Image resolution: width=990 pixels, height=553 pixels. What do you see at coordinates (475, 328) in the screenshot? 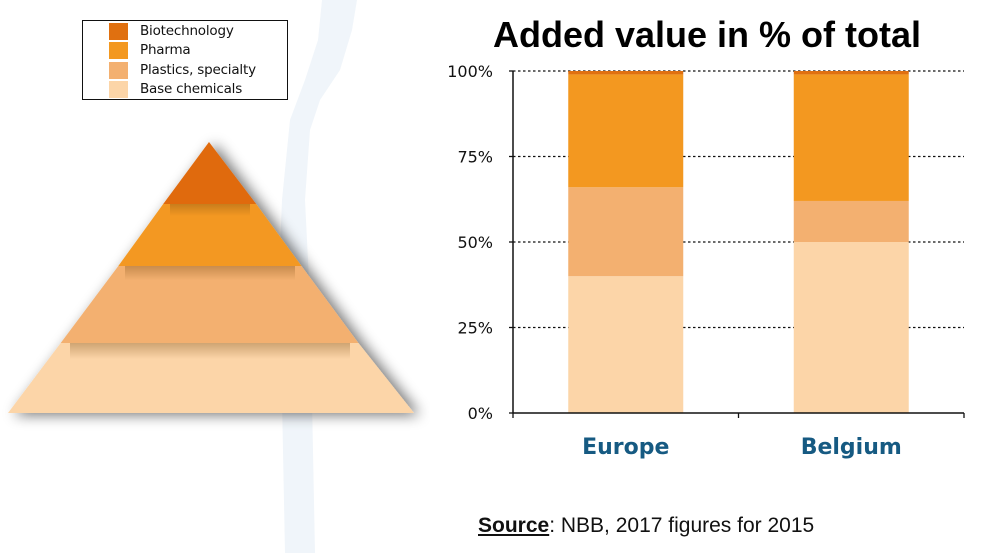
I see `y-tick-label: 25%` at bounding box center [475, 328].